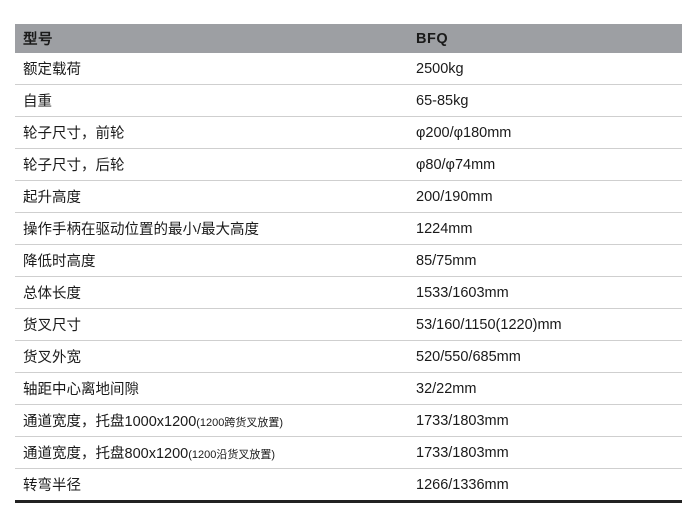 The width and height of the screenshot is (700, 505). What do you see at coordinates (211, 485) in the screenshot?
I see `row-label: 转弯半径` at bounding box center [211, 485].